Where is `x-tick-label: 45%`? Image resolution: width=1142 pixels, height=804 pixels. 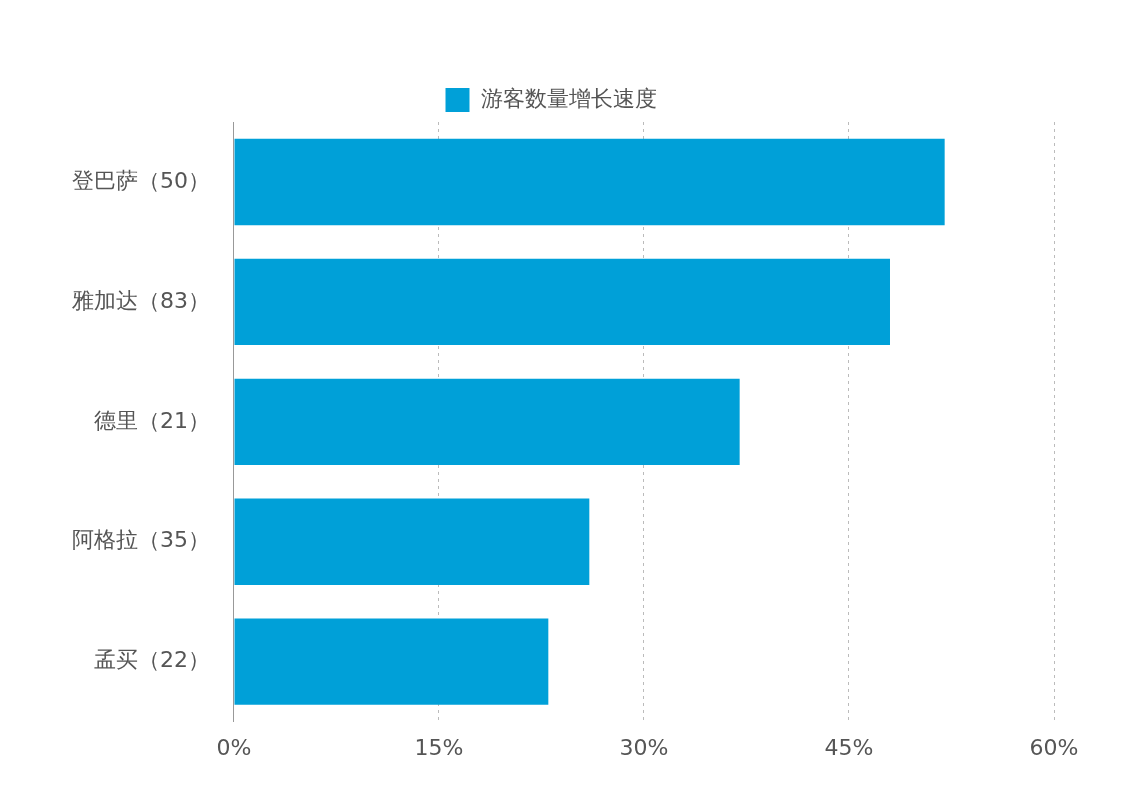
x-tick-label: 45% is located at coordinates (849, 747).